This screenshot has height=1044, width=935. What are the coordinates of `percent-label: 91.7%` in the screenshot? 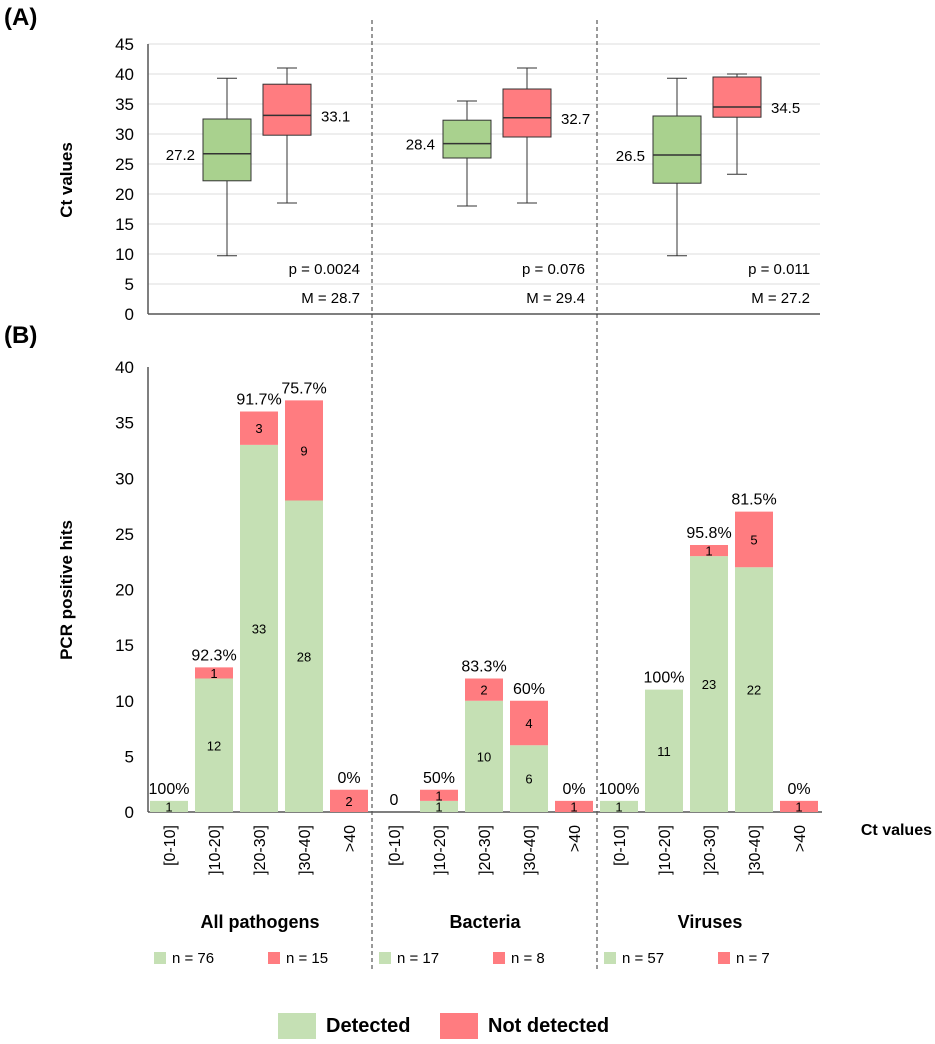 It's located at (258, 400).